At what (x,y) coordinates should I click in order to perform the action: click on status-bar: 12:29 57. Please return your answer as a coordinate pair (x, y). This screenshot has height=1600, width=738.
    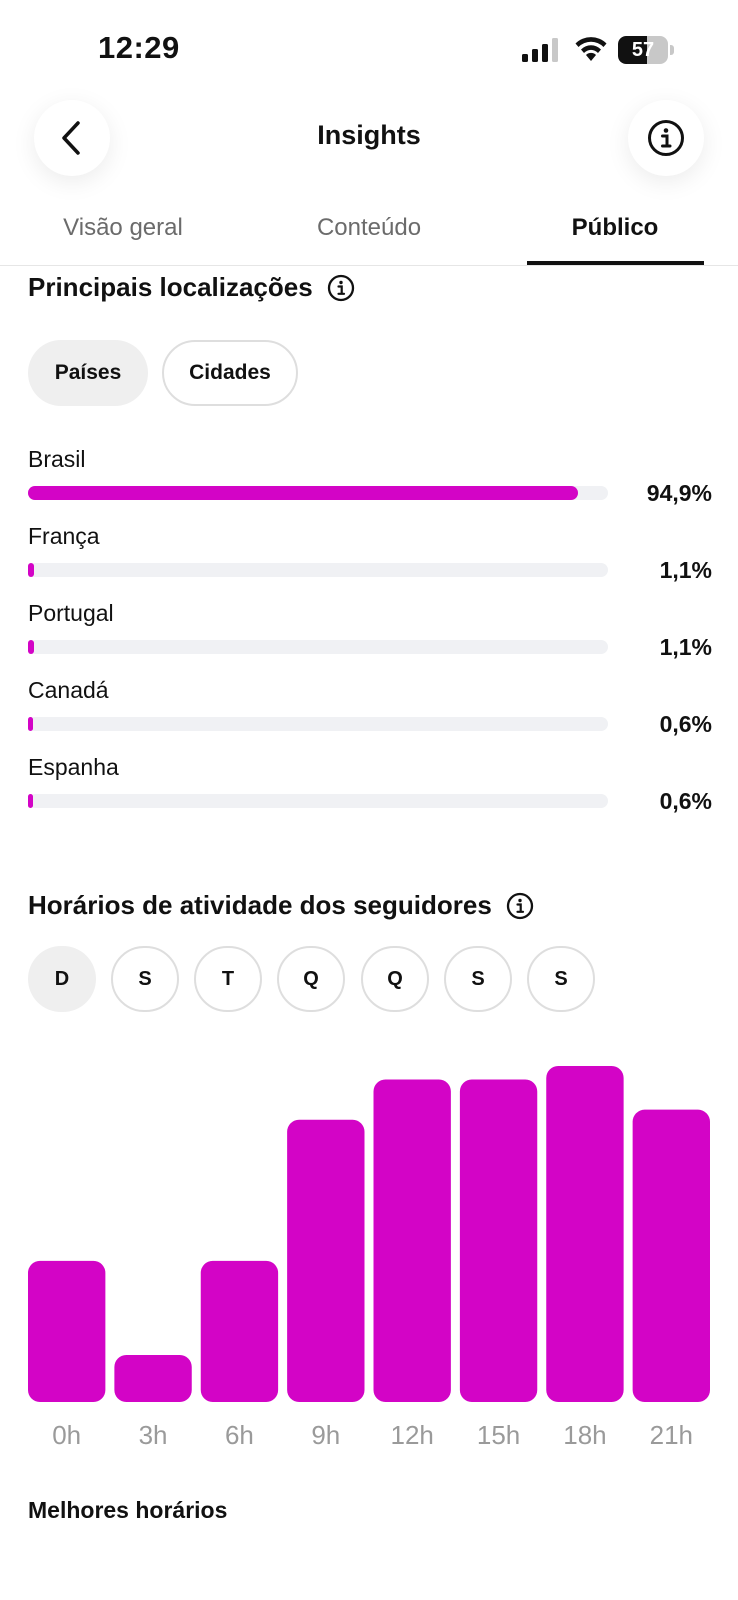
    Looking at the image, I should click on (369, 50).